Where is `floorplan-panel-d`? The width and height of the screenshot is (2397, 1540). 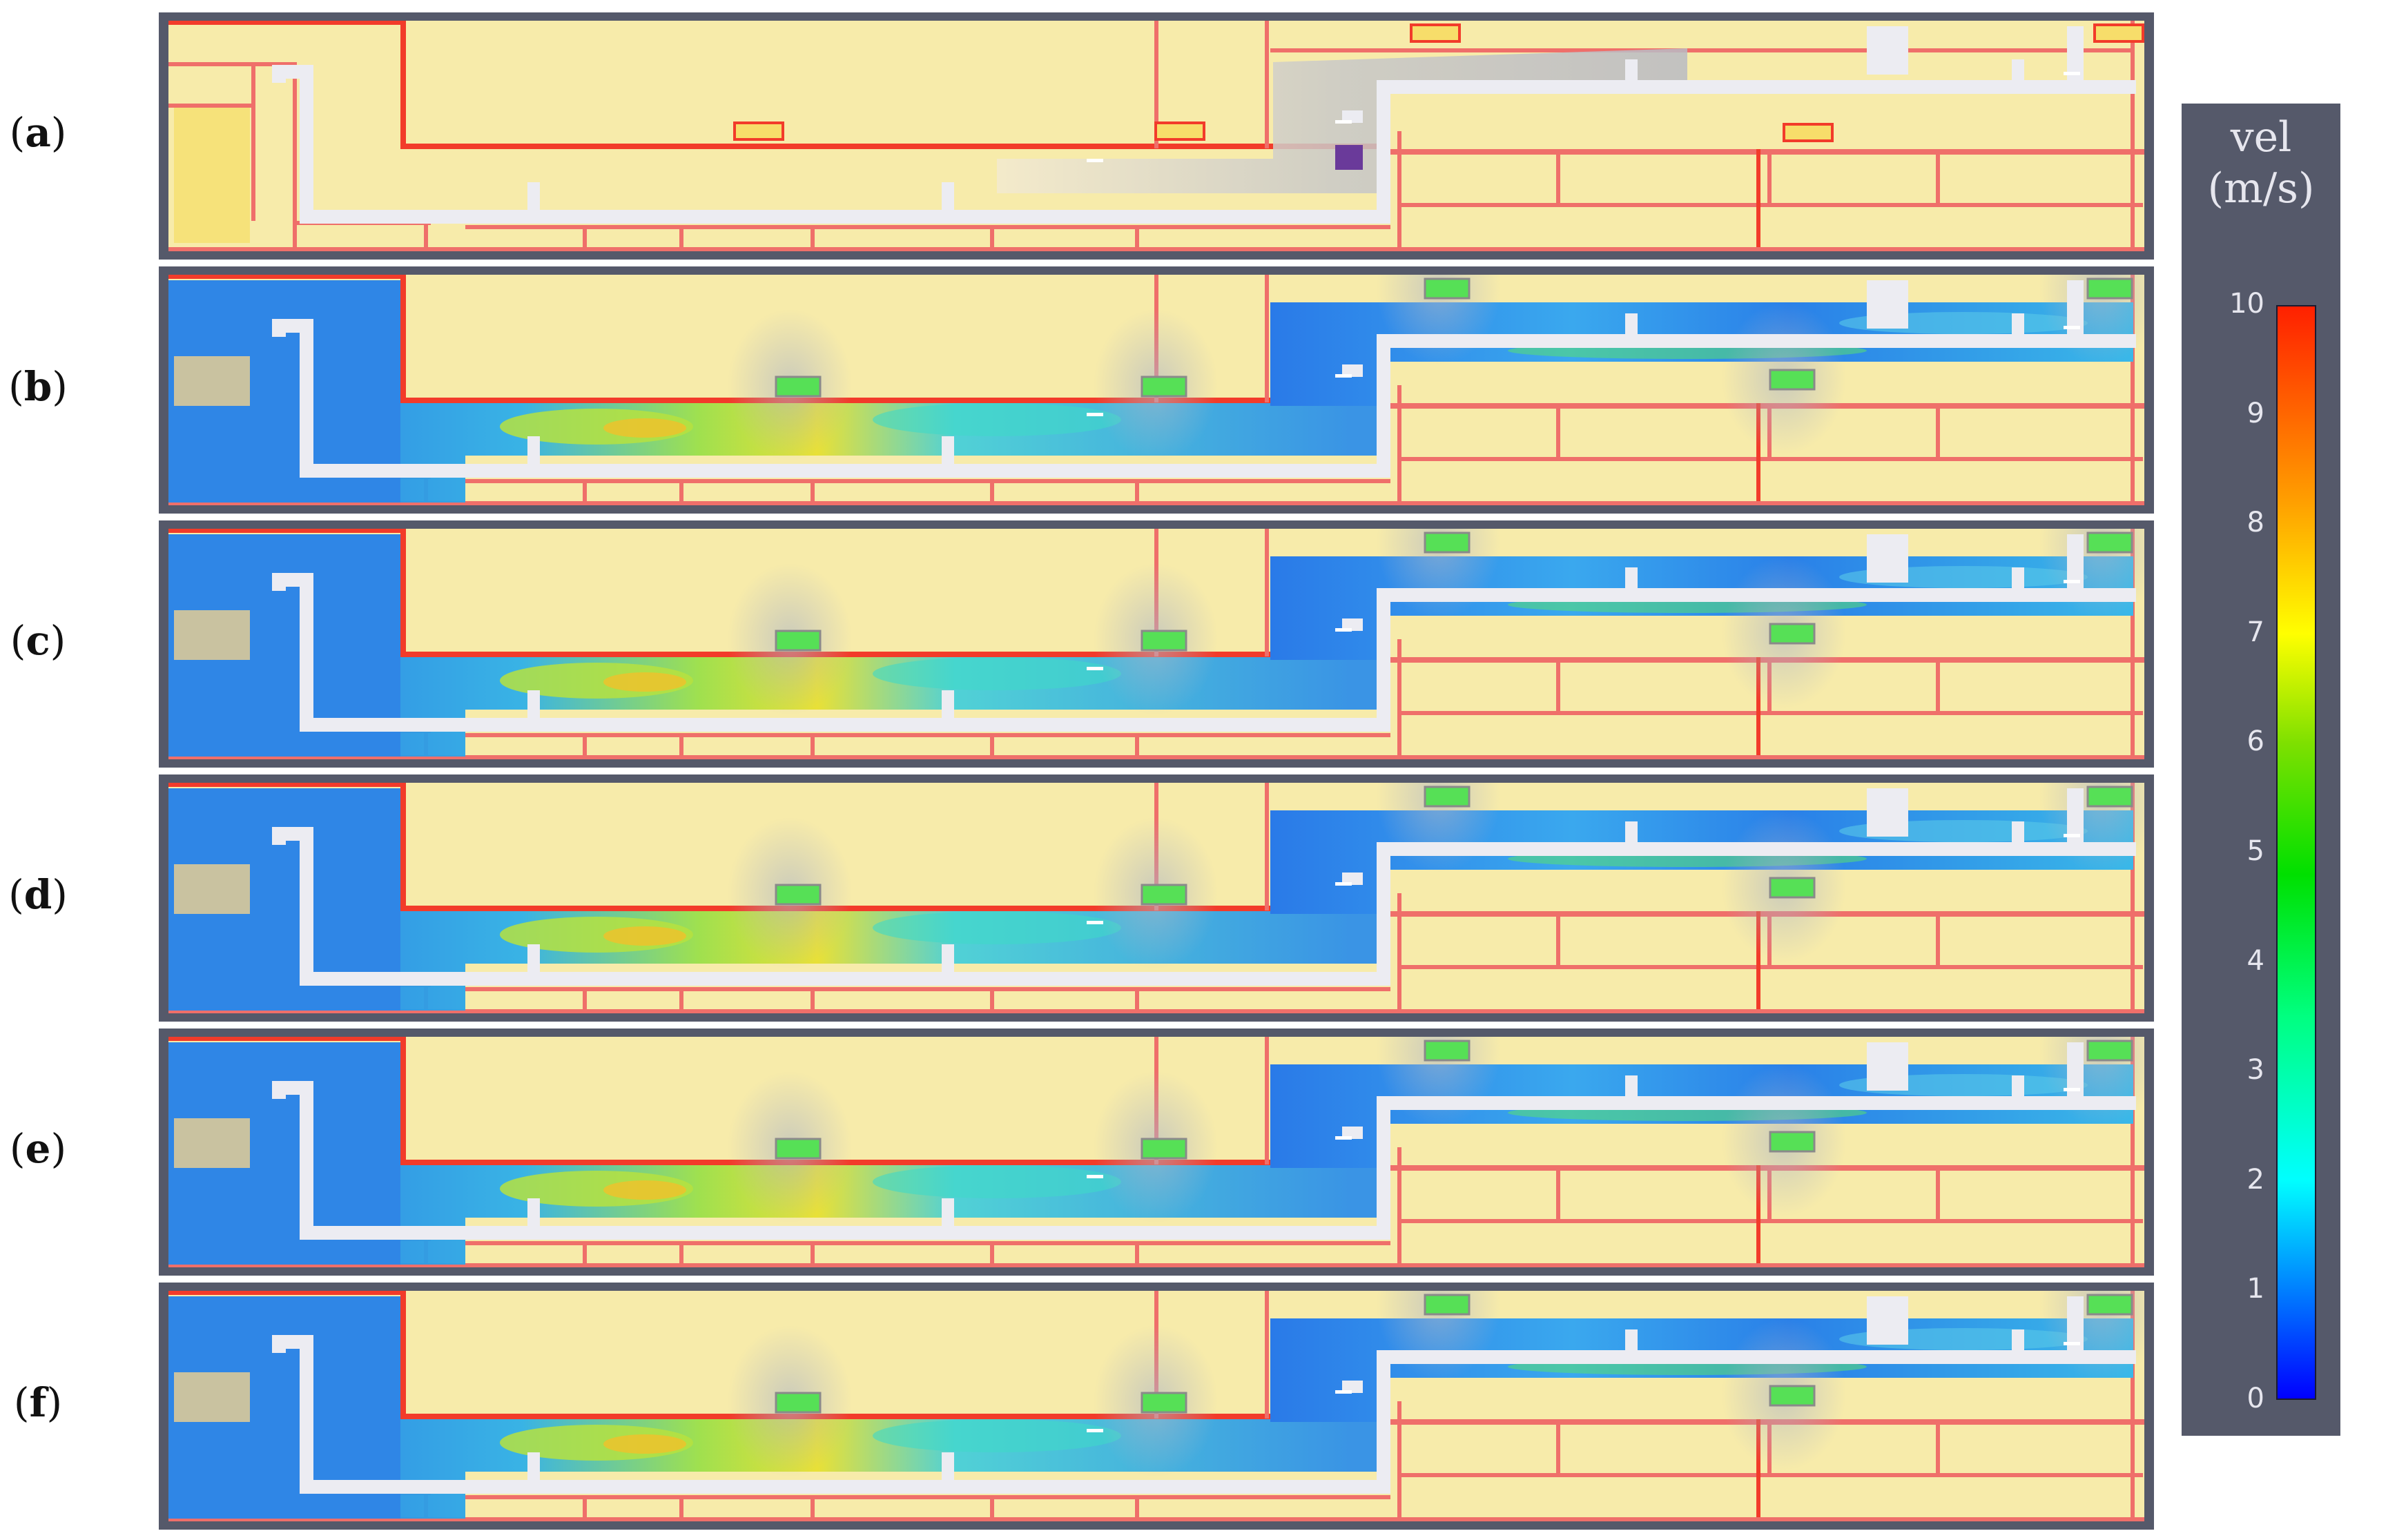 floorplan-panel-d is located at coordinates (1157, 898).